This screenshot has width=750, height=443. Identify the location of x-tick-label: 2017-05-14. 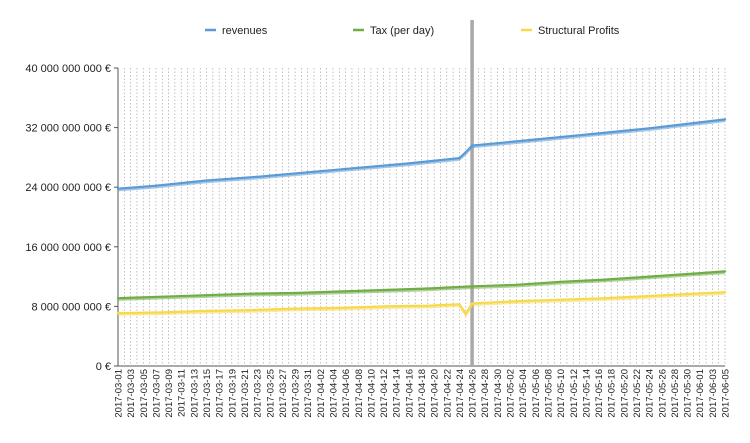
(586, 393).